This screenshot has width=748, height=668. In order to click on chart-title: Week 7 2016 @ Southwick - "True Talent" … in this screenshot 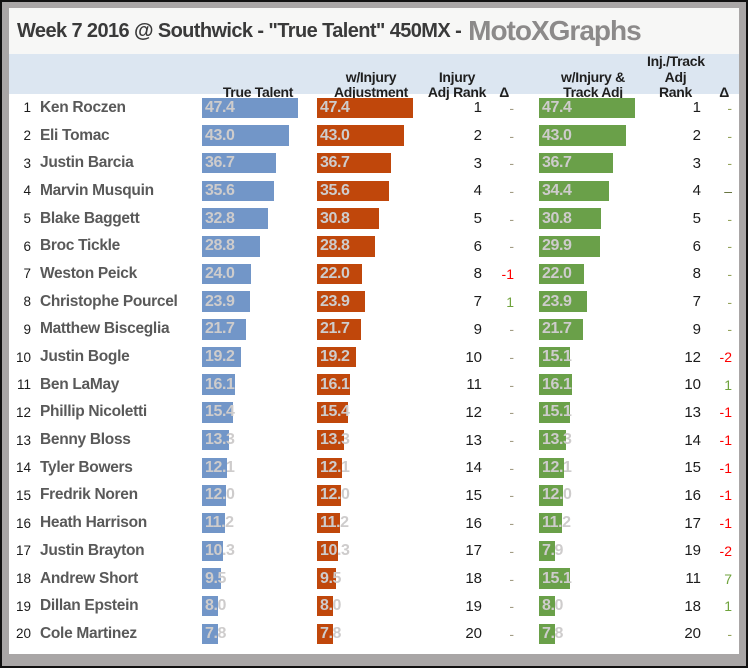, I will do `click(239, 30)`.